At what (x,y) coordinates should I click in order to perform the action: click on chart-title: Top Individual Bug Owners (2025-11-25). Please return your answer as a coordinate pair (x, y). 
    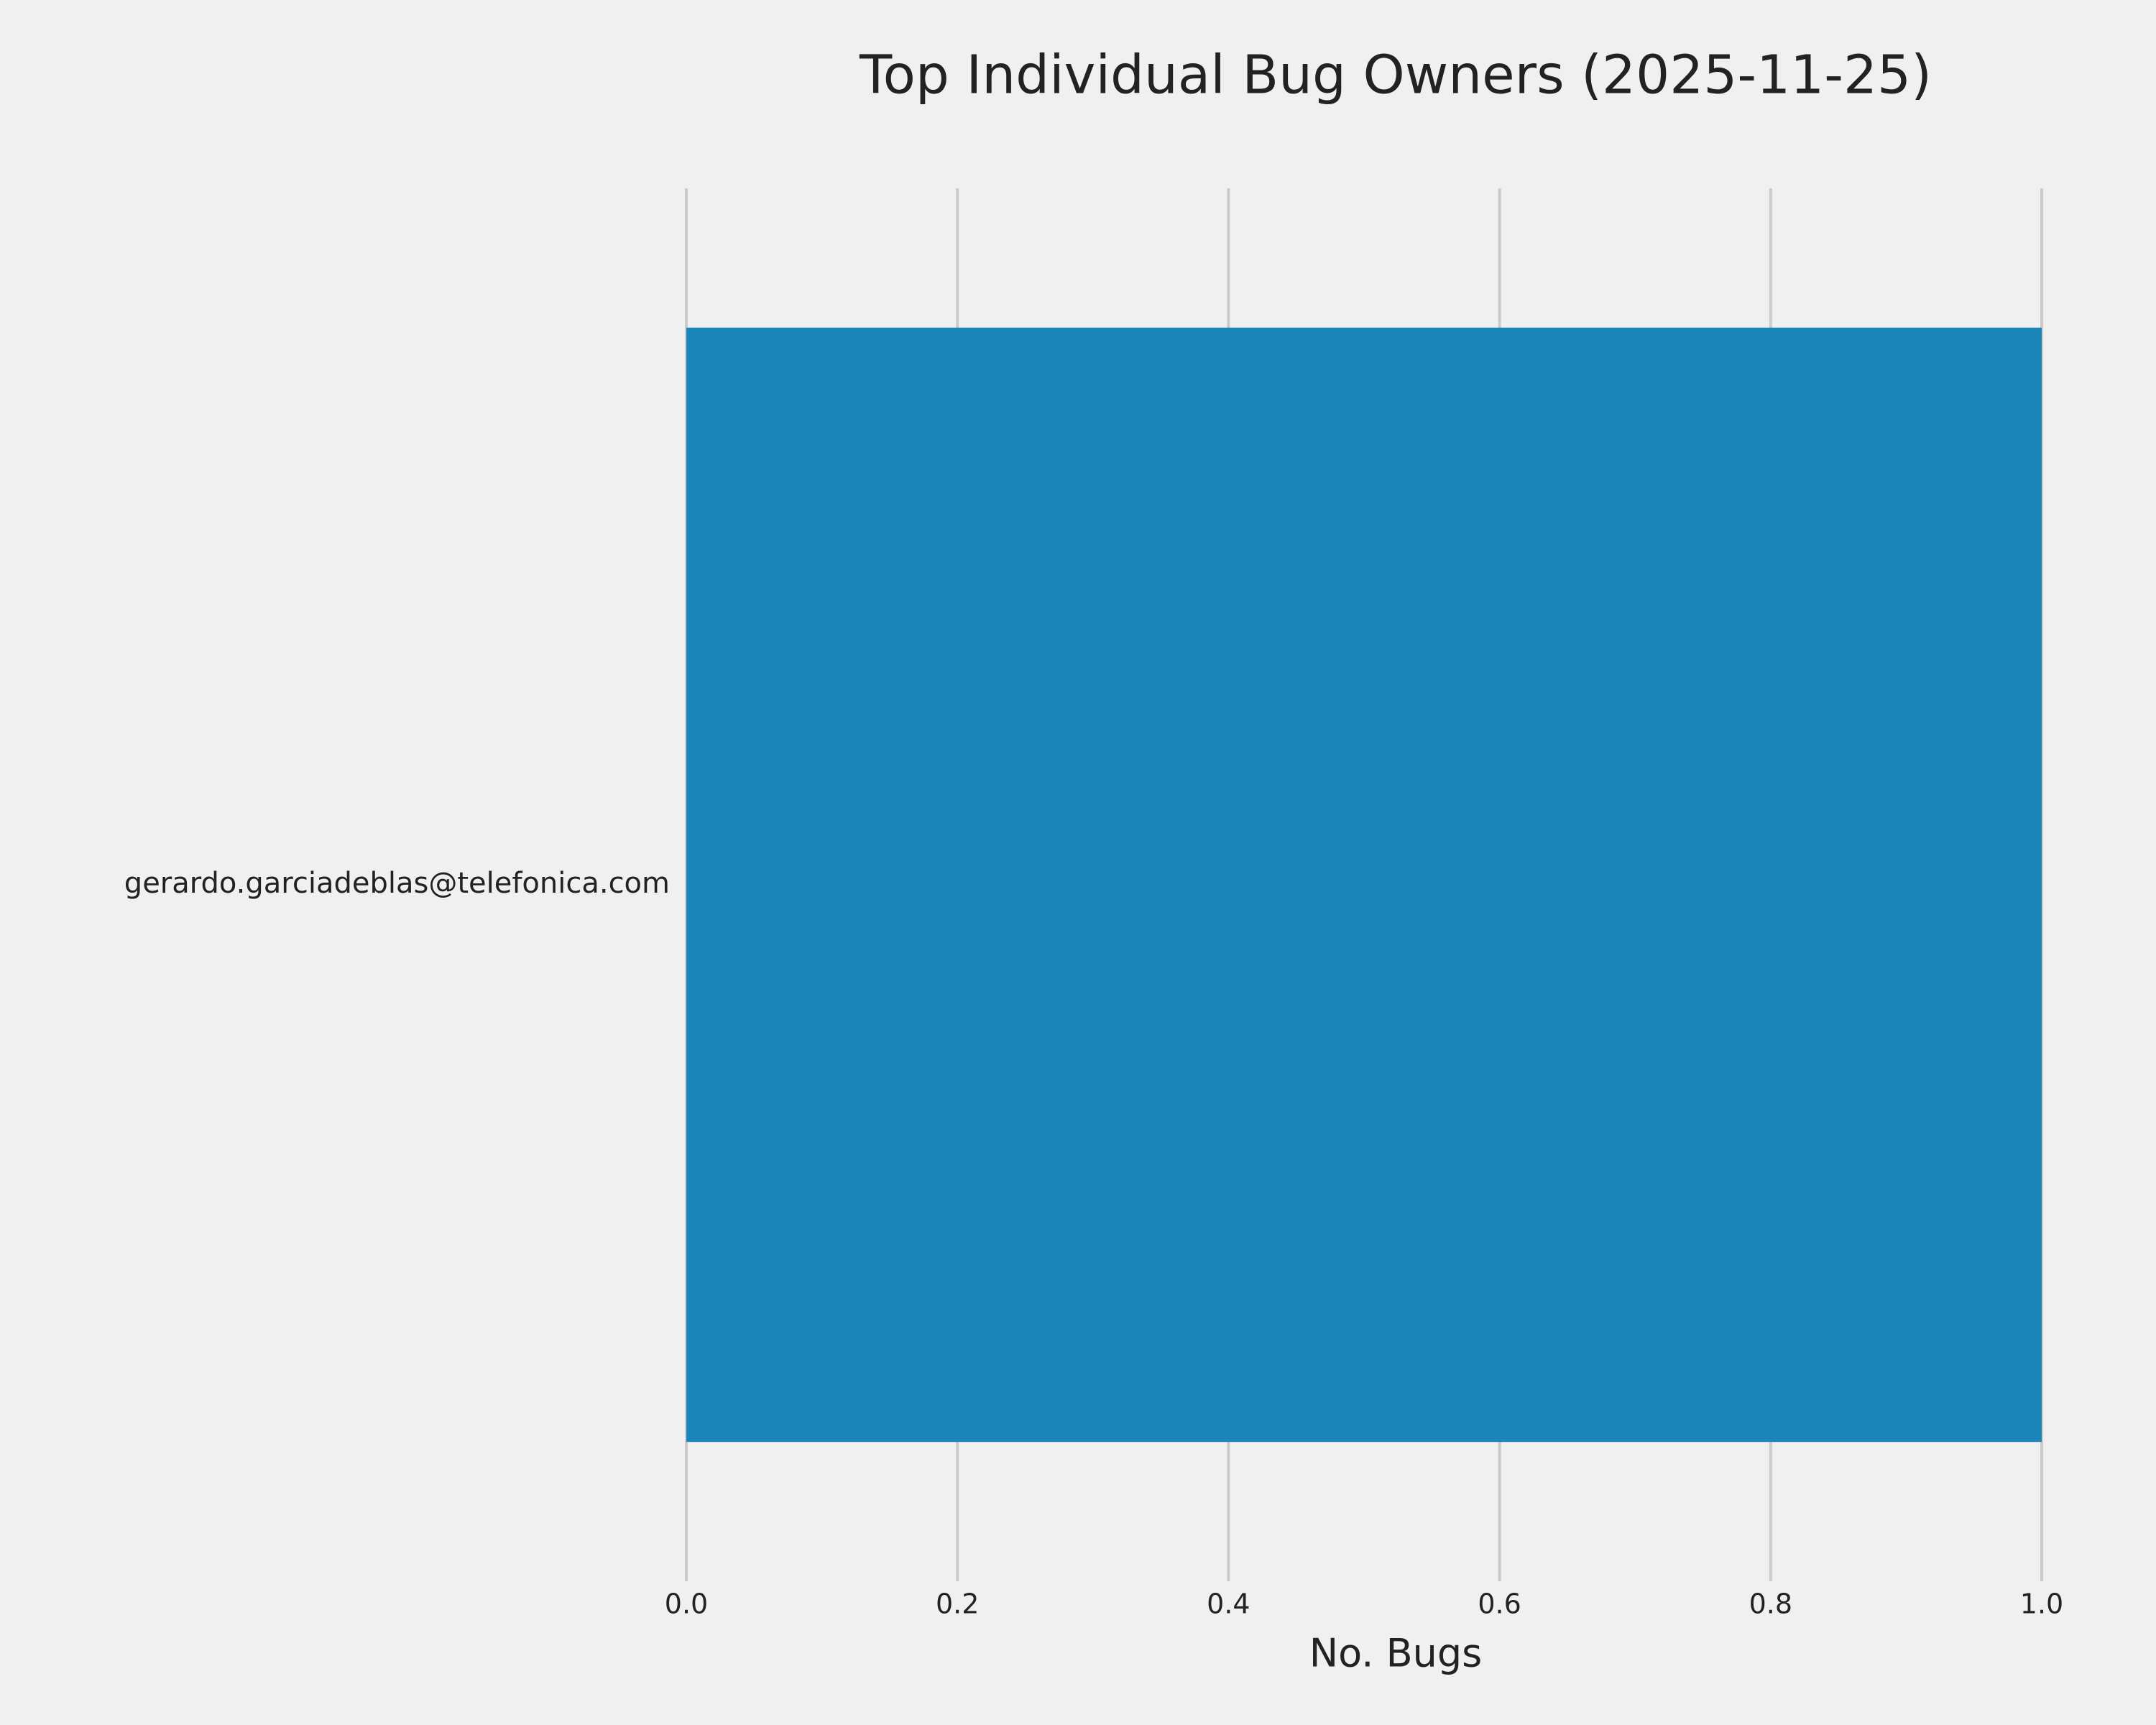
    Looking at the image, I should click on (1395, 75).